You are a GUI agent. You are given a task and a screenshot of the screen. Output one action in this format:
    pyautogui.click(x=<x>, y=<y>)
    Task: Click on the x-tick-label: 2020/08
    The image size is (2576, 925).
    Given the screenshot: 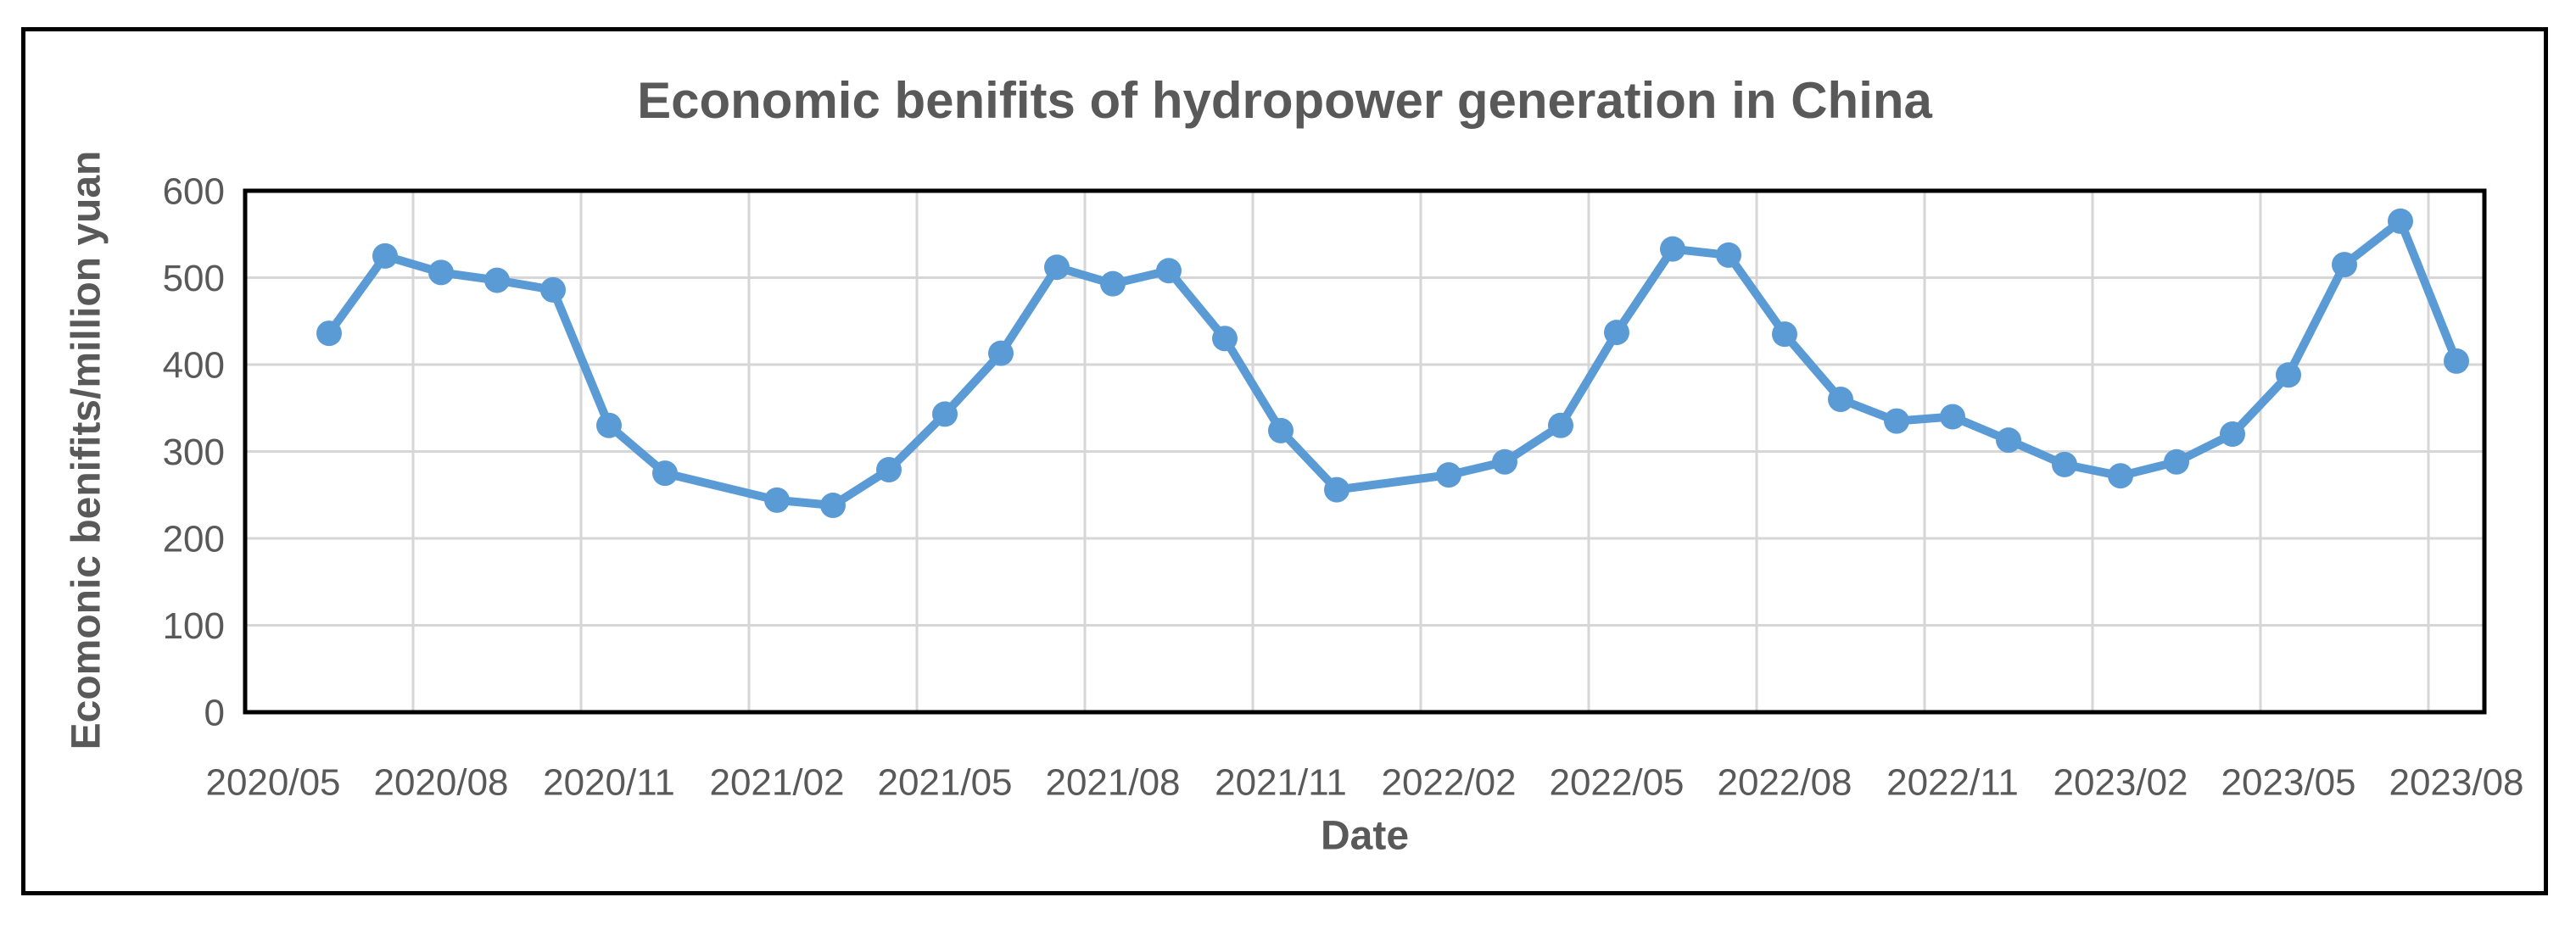 What is the action you would take?
    pyautogui.click(x=440, y=782)
    